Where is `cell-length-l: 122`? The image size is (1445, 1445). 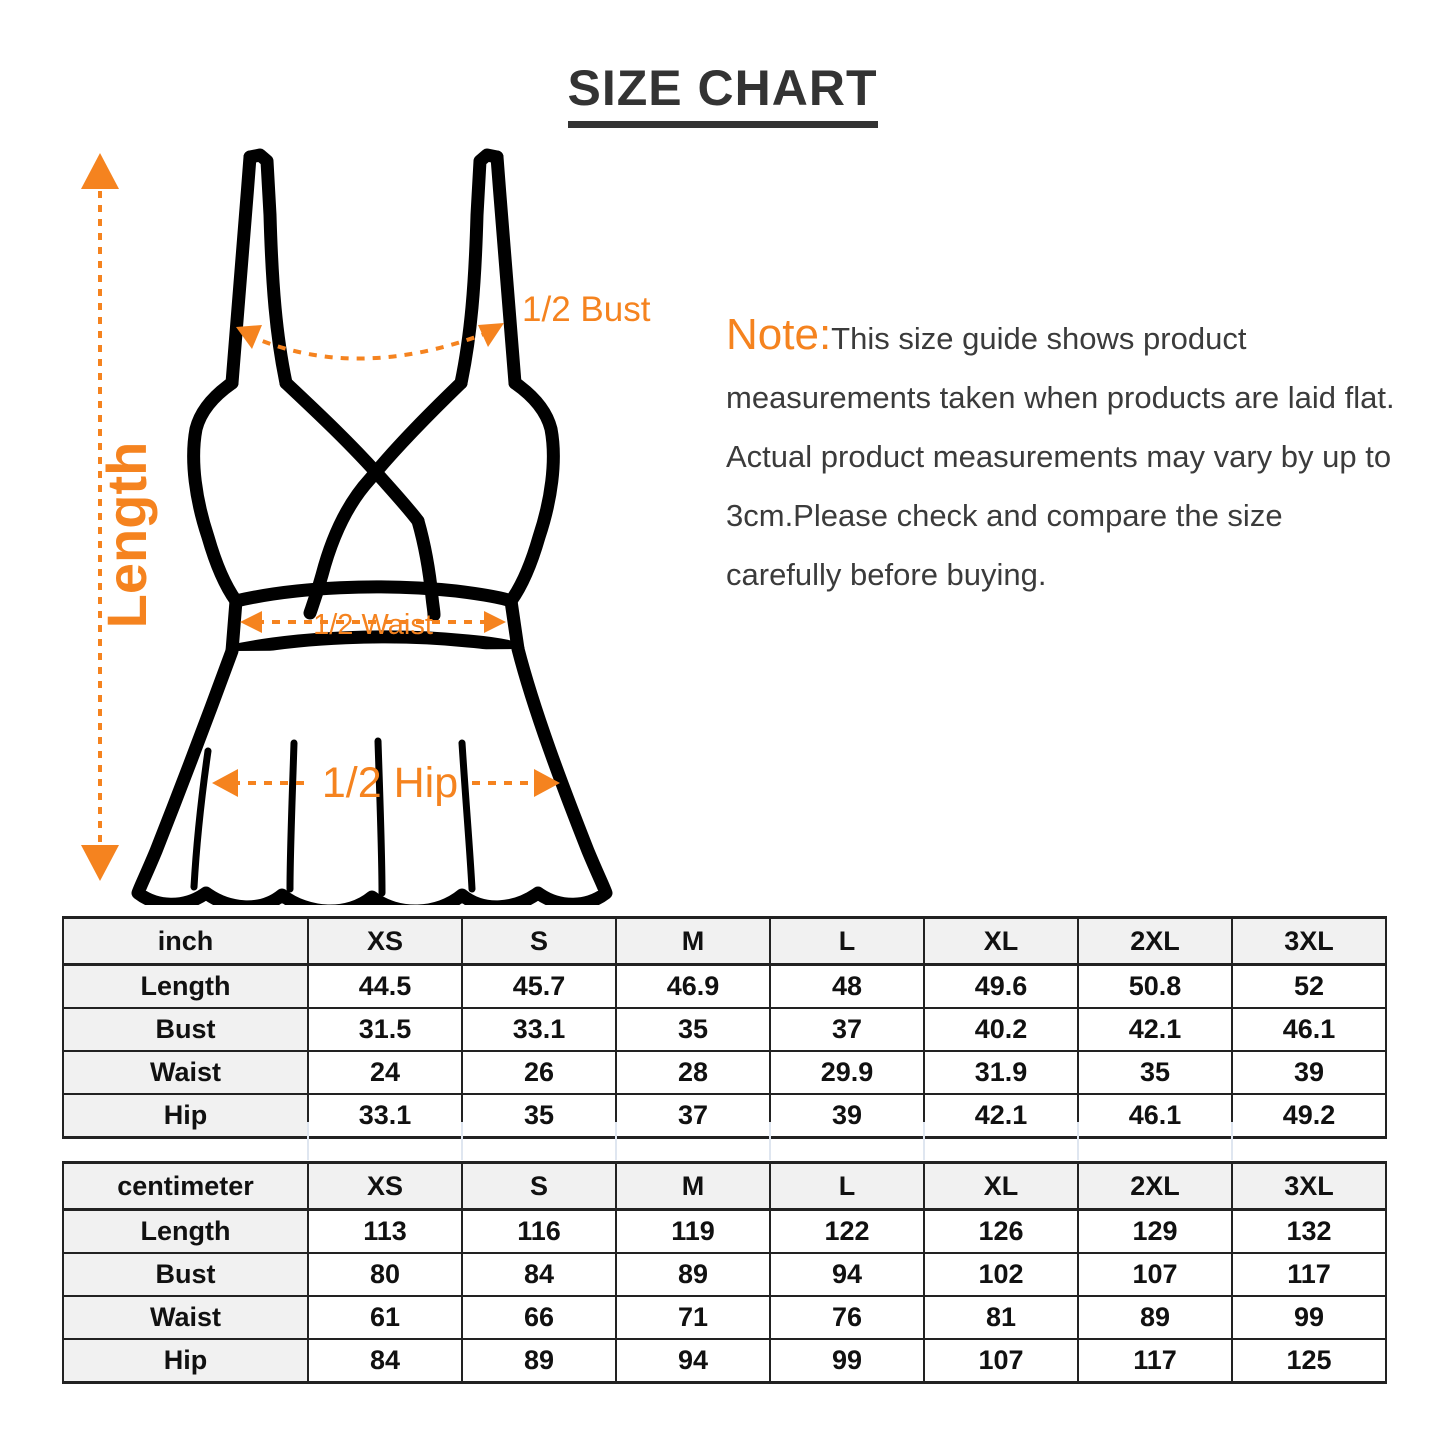
cell-length-l: 122 is located at coordinates (847, 1231).